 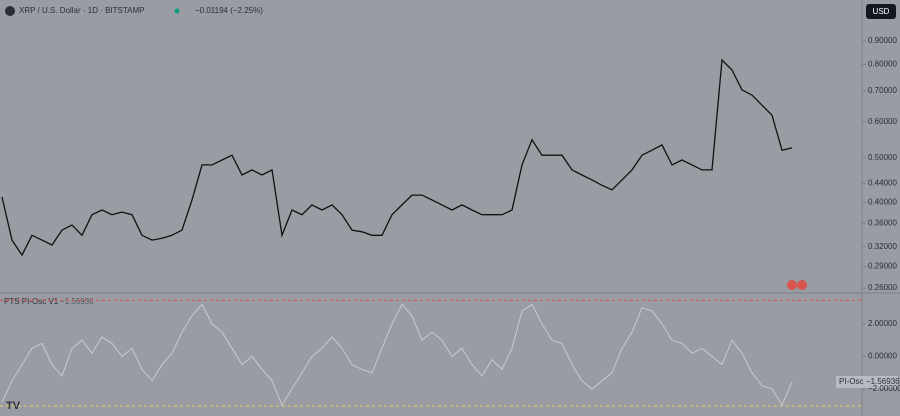 I want to click on y-tick-label: 0.44000, so click(x=882, y=183).